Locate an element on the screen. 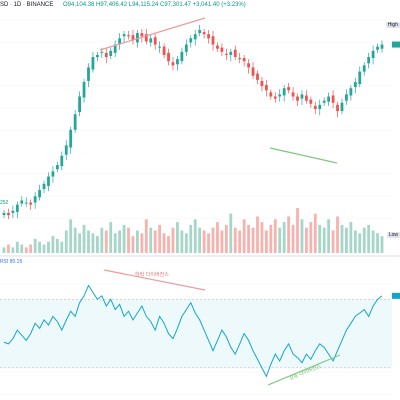 The image size is (400, 400). volume-value: 252 is located at coordinates (4, 203).